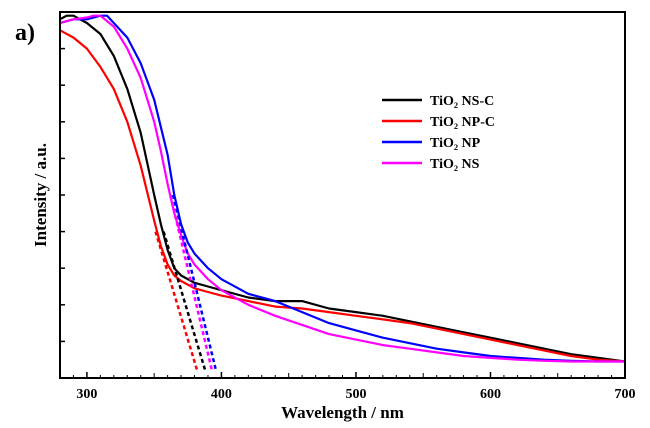  What do you see at coordinates (221, 394) in the screenshot?
I see `x-tick-label: 400` at bounding box center [221, 394].